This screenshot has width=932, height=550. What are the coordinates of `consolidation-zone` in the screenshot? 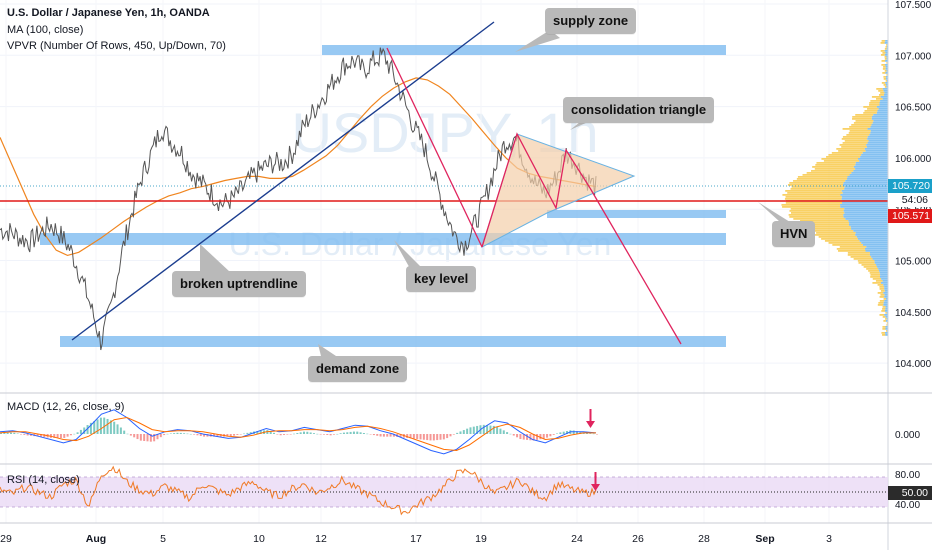 It's located at (636, 214).